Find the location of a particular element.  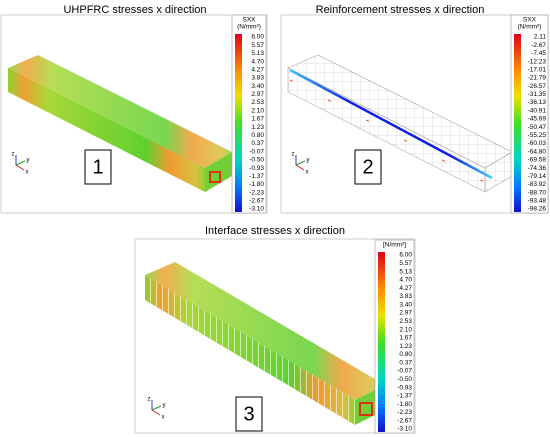

panel-title: UHPFRC stresses x direction is located at coordinates (134, 10).